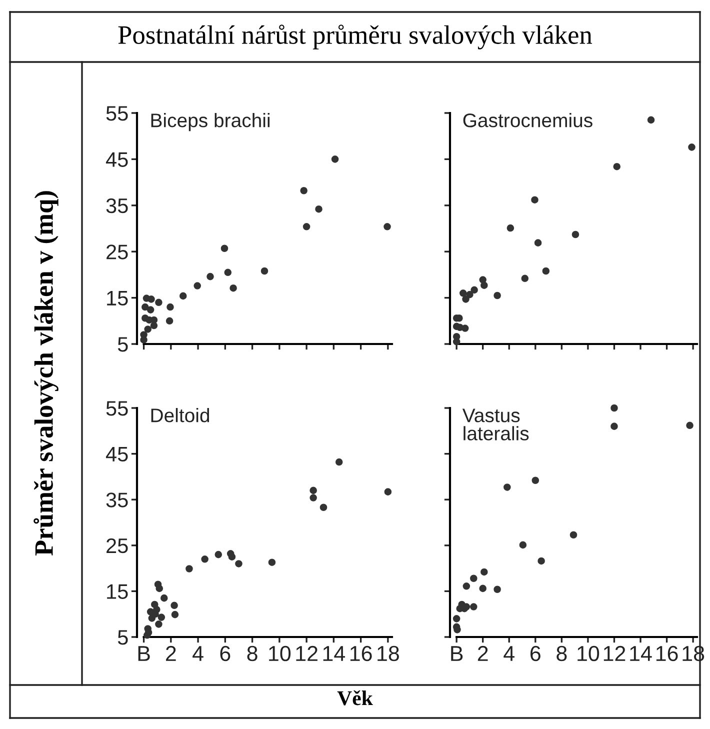  I want to click on chart-title: Deltoid, so click(180, 415).